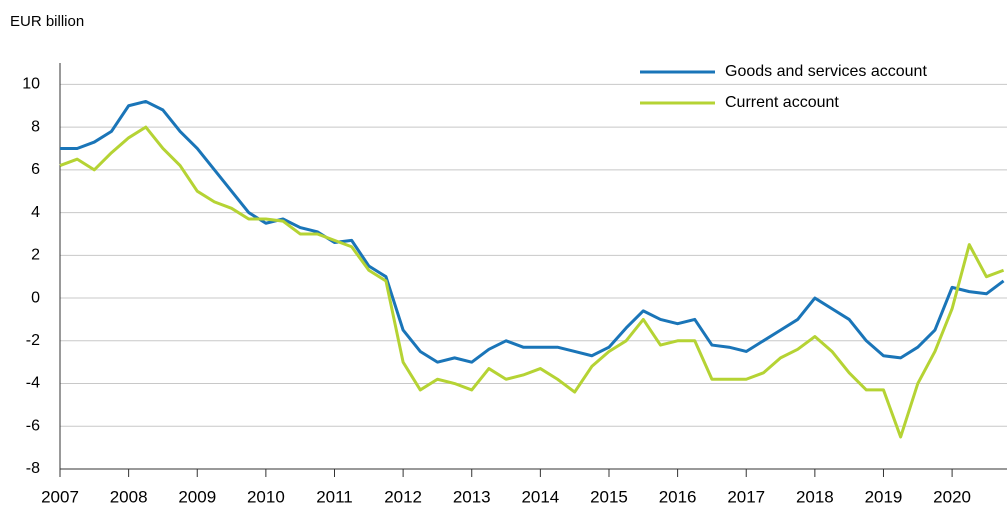 The height and width of the screenshot is (512, 1007). What do you see at coordinates (31, 84) in the screenshot?
I see `y-tick-label: 10` at bounding box center [31, 84].